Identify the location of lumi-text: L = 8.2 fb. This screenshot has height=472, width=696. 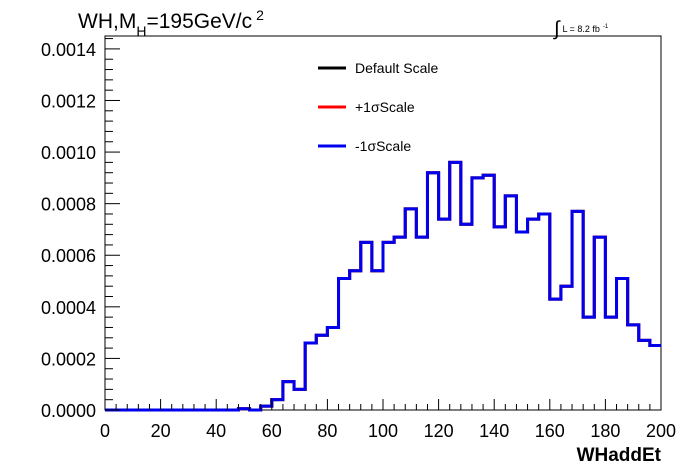
(580, 29).